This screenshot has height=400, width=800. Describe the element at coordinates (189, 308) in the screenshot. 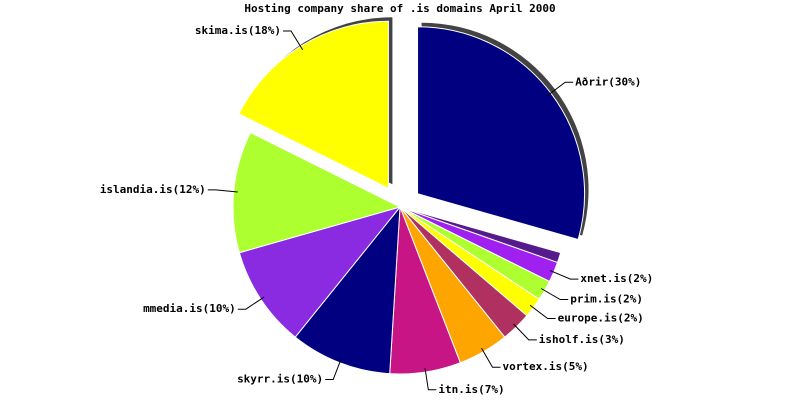

I see `slice-label: mmedia.is(10%)` at that location.